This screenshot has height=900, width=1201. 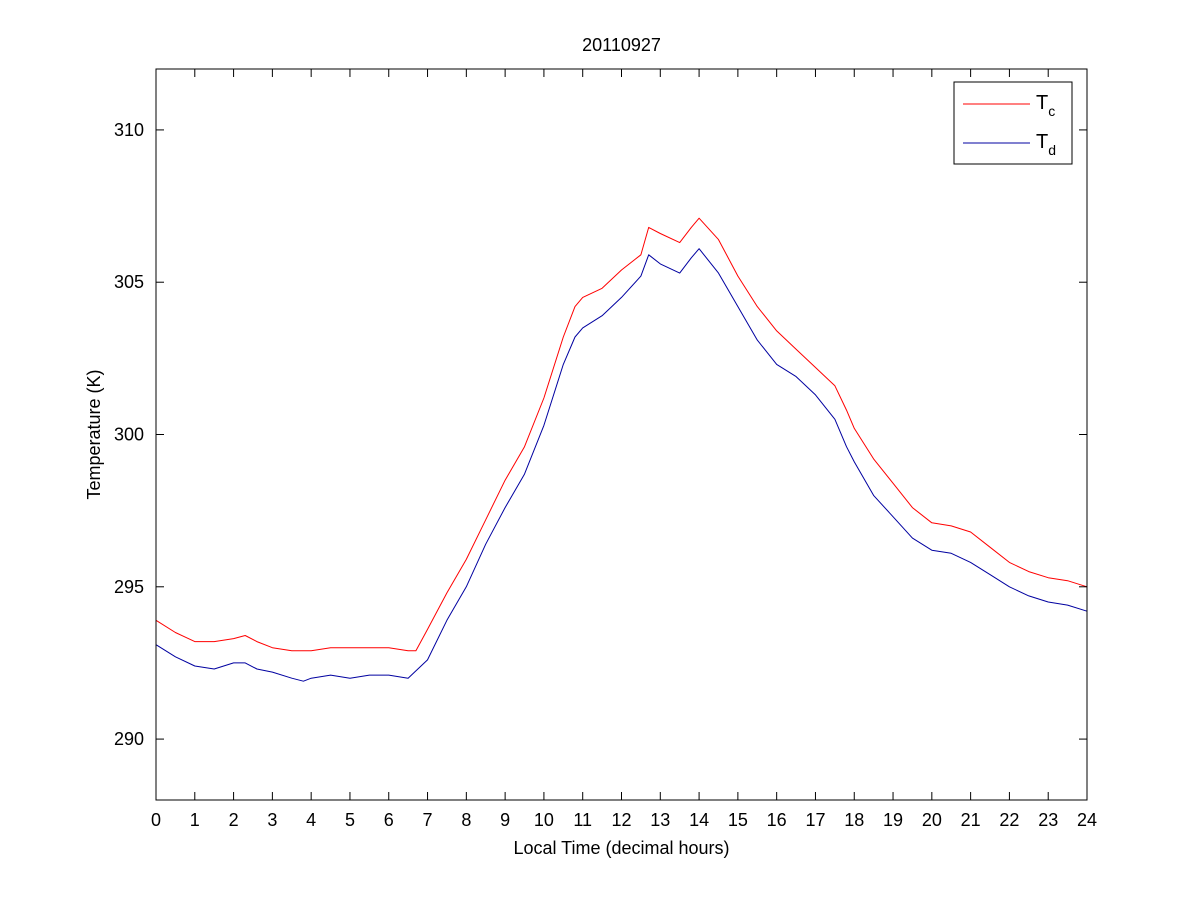 What do you see at coordinates (129, 739) in the screenshot?
I see `y-tick-label: 290` at bounding box center [129, 739].